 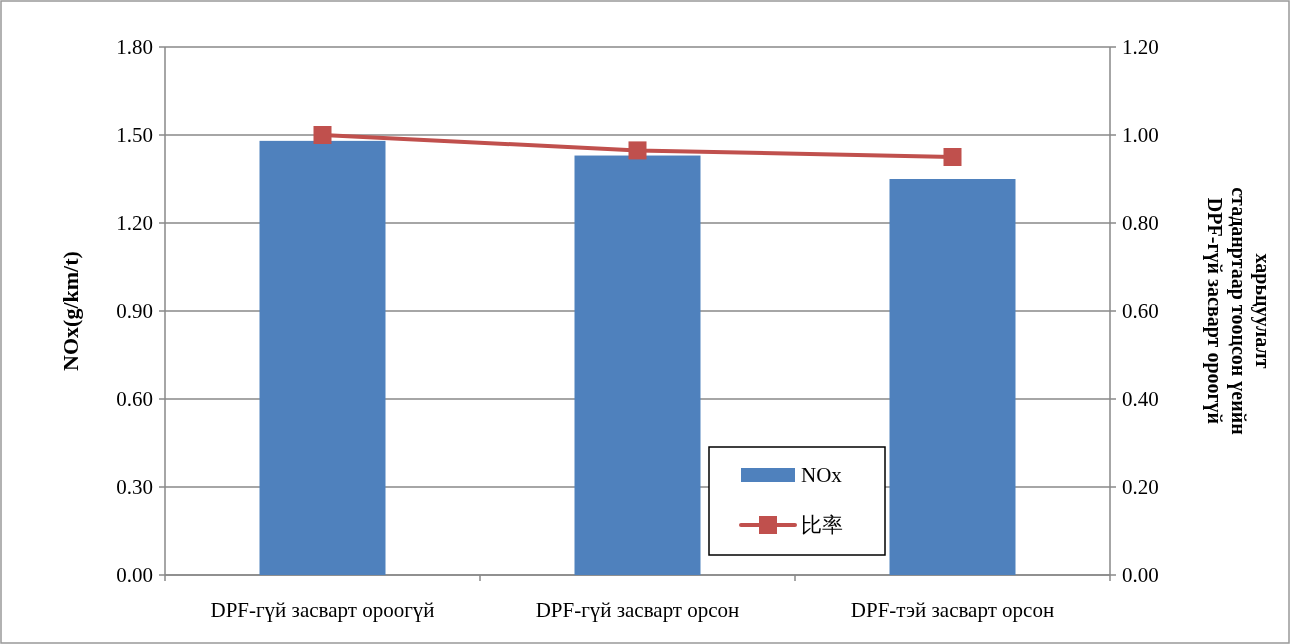 I want to click on y-tick-label: 1.80, so click(x=134, y=47).